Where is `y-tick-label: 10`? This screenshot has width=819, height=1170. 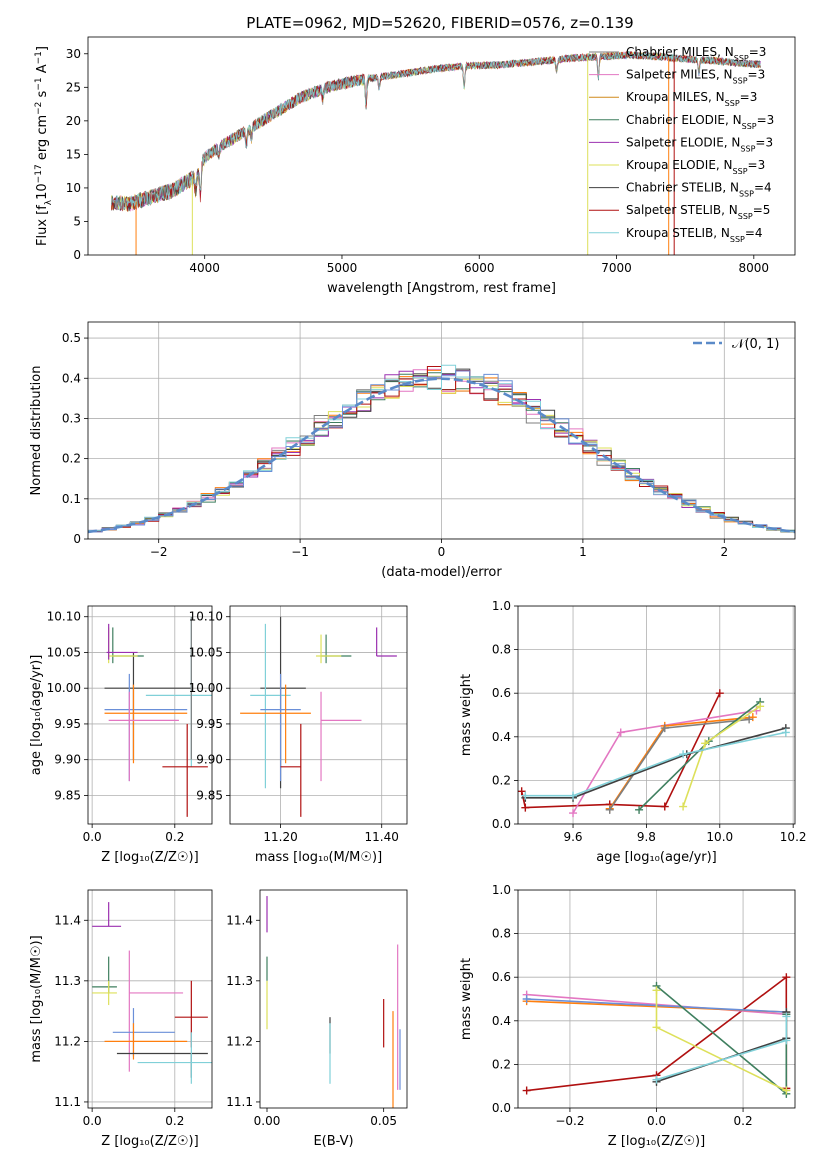 y-tick-label: 10 is located at coordinates (73, 188).